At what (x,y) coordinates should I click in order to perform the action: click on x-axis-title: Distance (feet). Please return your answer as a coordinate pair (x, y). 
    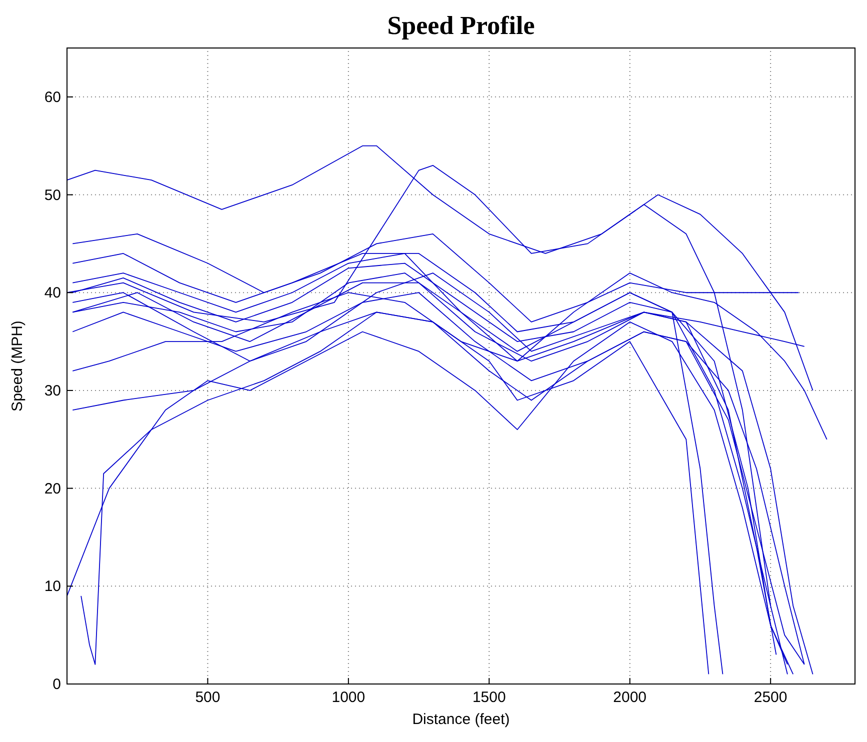
    Looking at the image, I should click on (461, 719).